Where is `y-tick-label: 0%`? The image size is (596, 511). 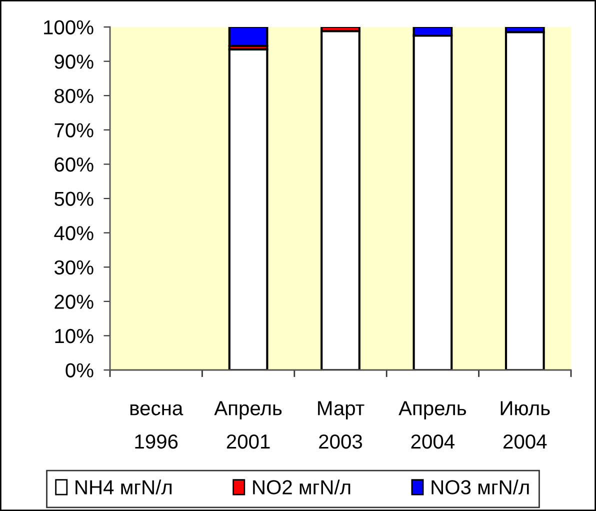 y-tick-label: 0% is located at coordinates (80, 370).